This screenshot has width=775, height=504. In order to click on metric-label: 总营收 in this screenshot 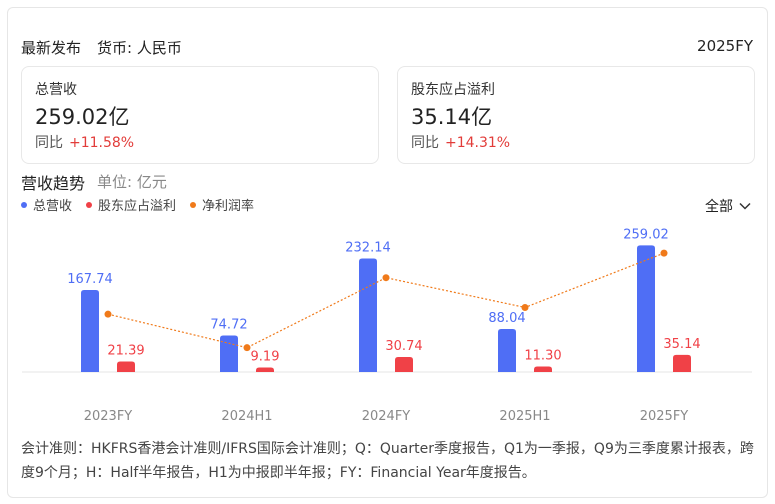, I will do `click(56, 90)`.